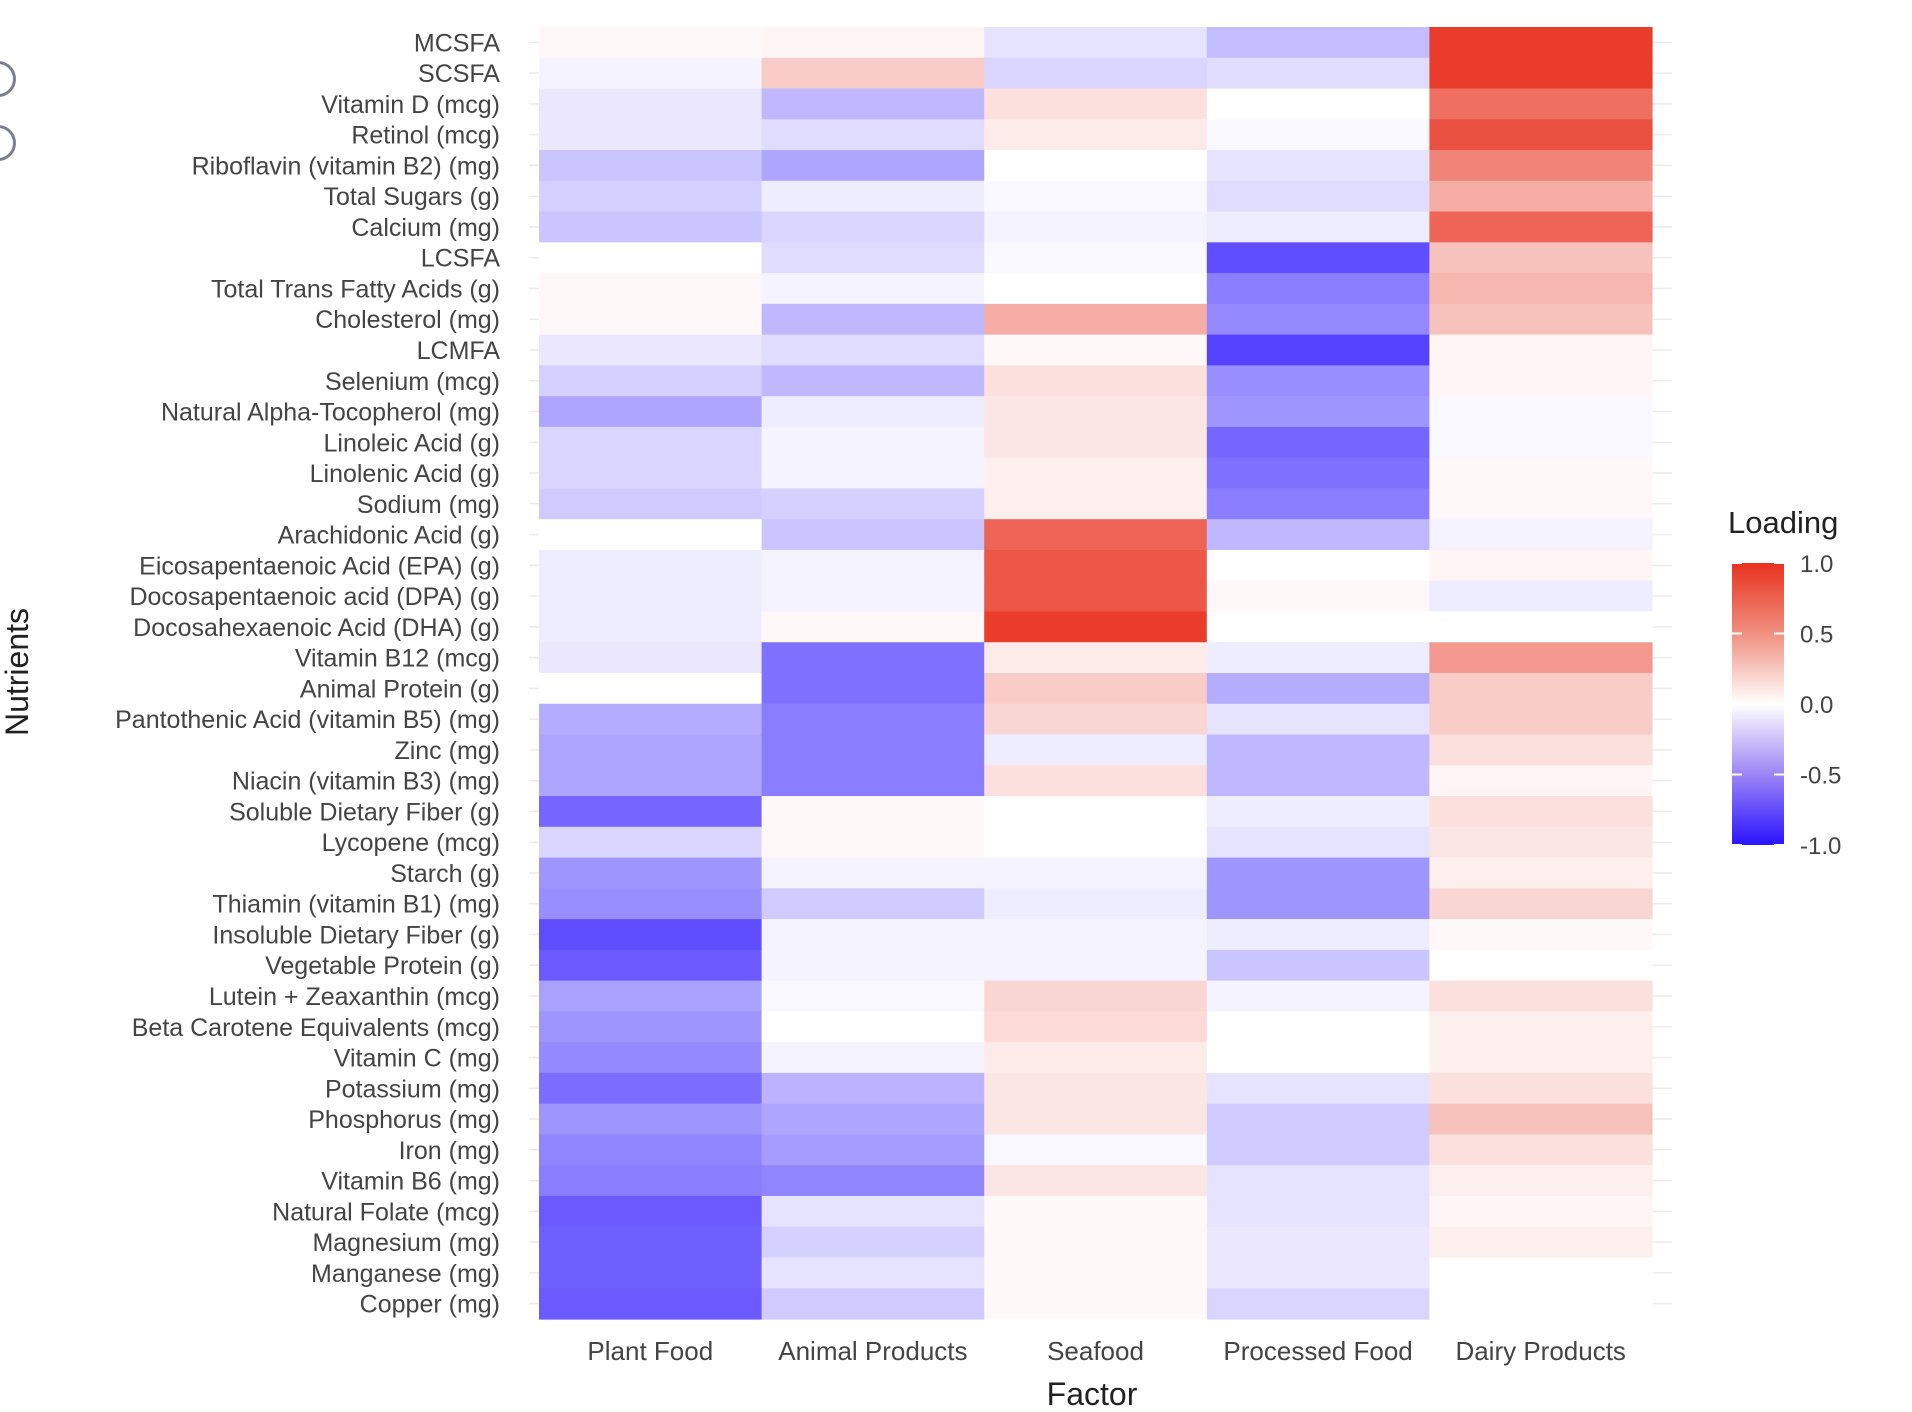 This screenshot has height=1412, width=1912. What do you see at coordinates (425, 136) in the screenshot?
I see `y-tick-label: Retinol (mcg)` at bounding box center [425, 136].